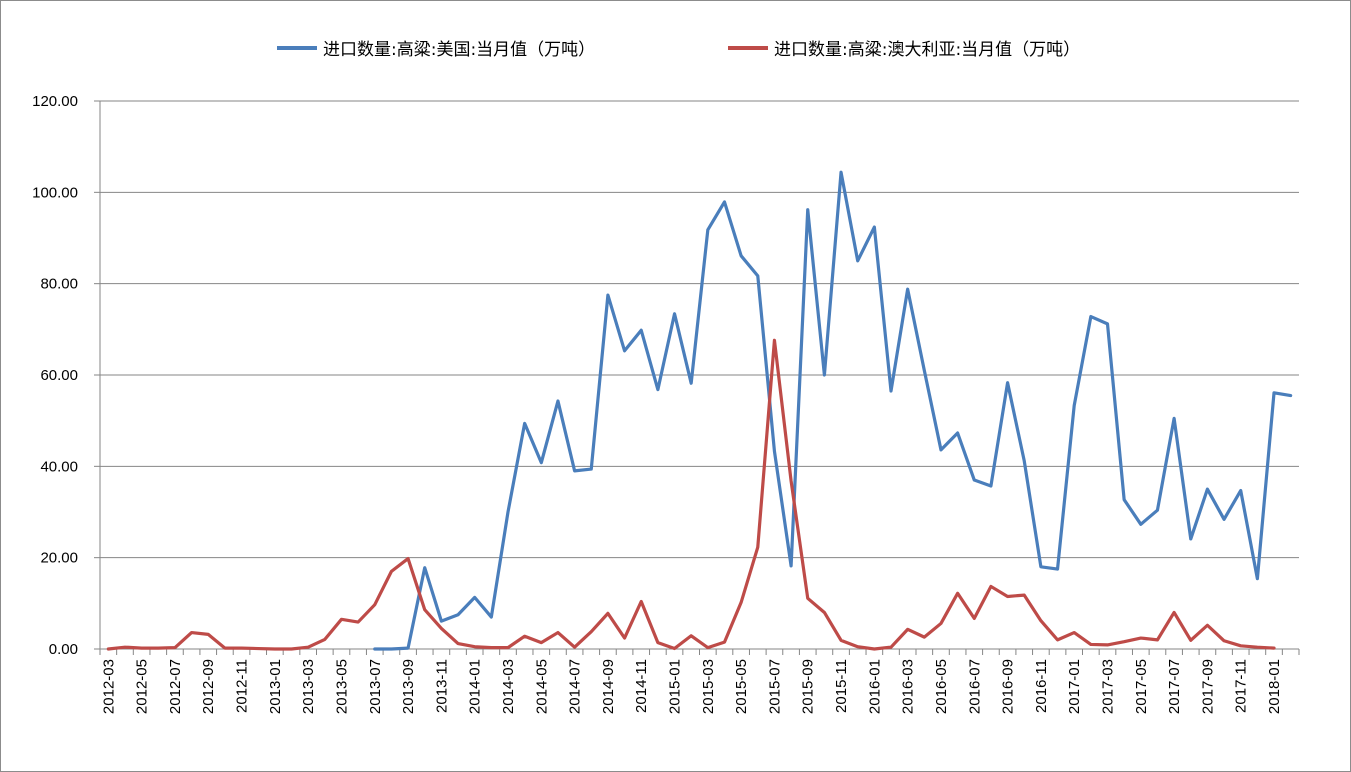 This screenshot has height=772, width=1351. What do you see at coordinates (678, 50) in the screenshot?
I see `legend: 进口数量:高粱:美国:当月值（万吨） 进口数量:高粱:澳大利亚:当月值（万吨）` at bounding box center [678, 50].